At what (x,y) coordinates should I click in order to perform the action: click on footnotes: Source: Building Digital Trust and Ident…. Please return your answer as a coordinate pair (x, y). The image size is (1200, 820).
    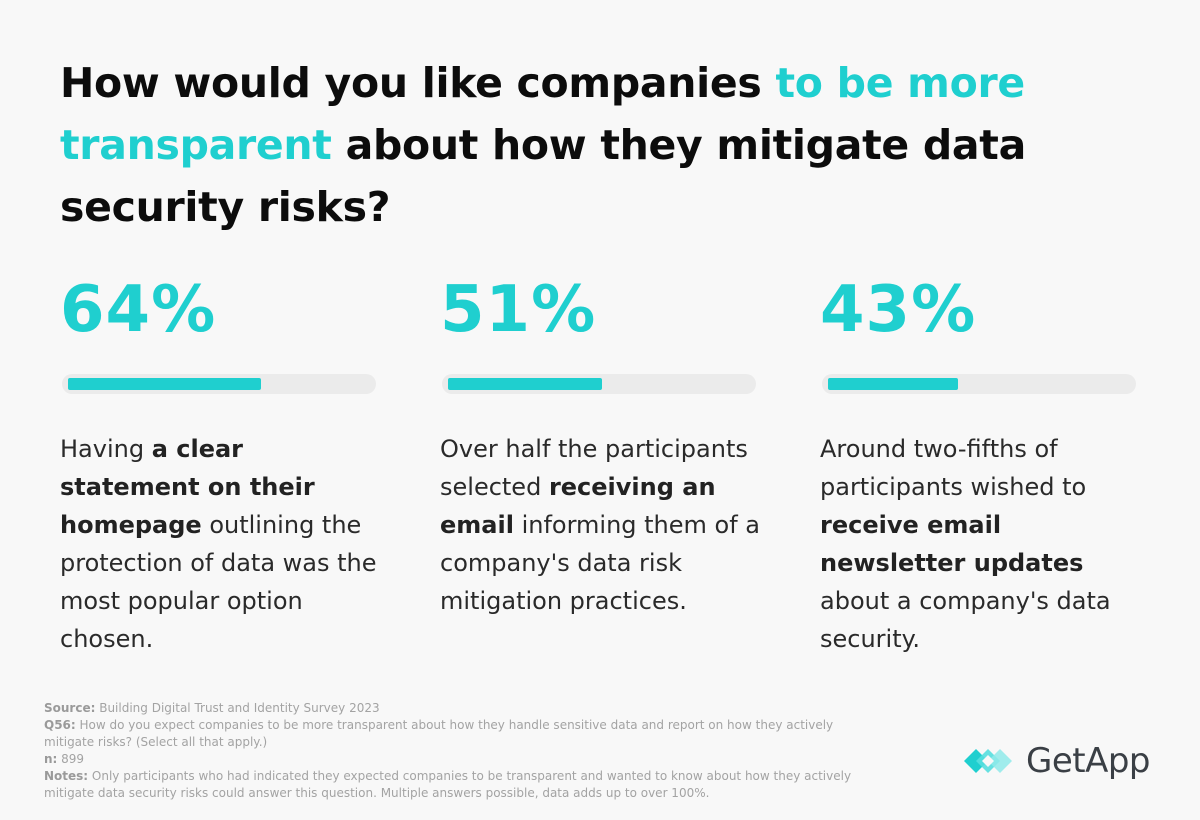
    Looking at the image, I should click on (454, 751).